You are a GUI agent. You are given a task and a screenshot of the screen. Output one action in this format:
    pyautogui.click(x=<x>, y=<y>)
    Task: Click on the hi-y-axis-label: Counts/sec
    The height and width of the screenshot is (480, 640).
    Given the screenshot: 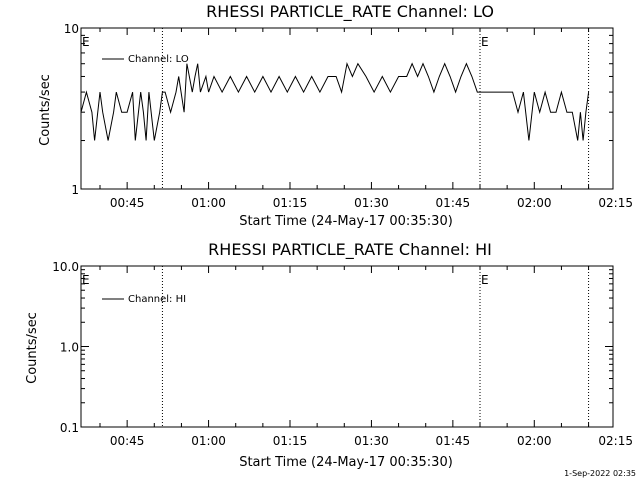 What is the action you would take?
    pyautogui.click(x=32, y=348)
    